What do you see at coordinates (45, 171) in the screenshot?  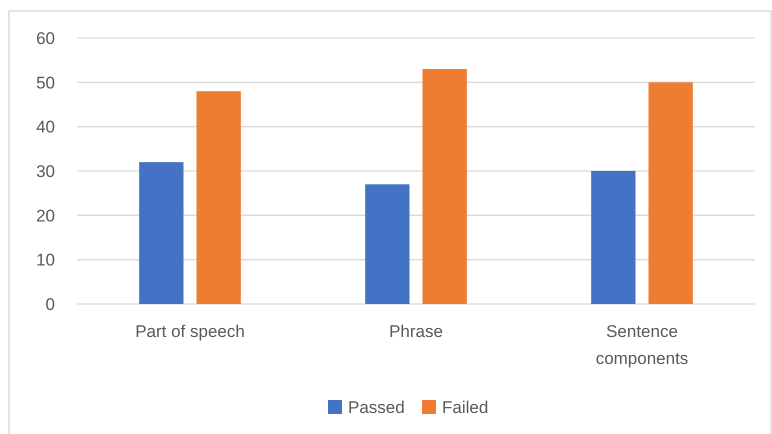 I see `y-tick-label: 30` at bounding box center [45, 171].